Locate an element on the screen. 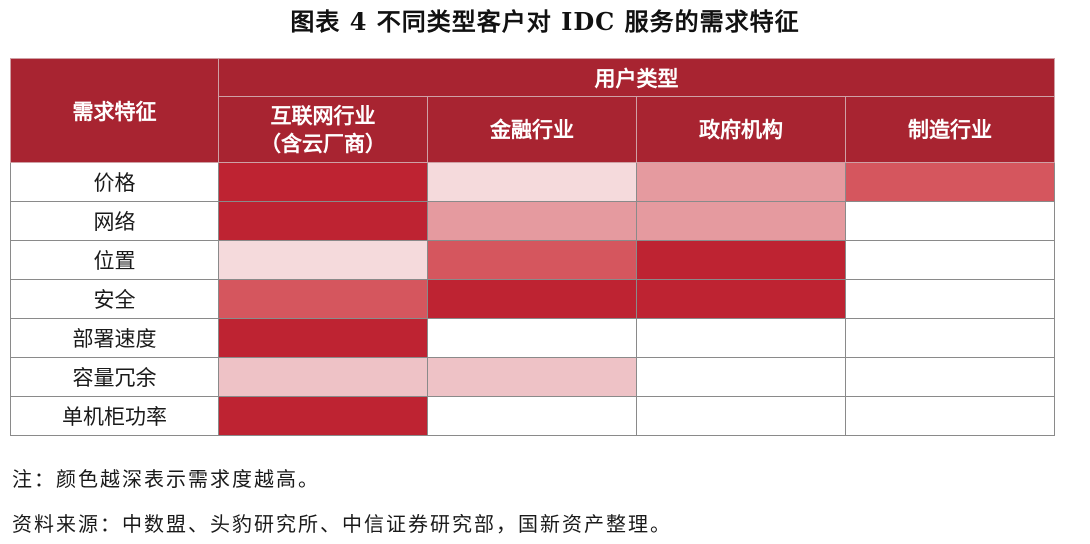  column-header-finance: 金融行业 is located at coordinates (532, 129).